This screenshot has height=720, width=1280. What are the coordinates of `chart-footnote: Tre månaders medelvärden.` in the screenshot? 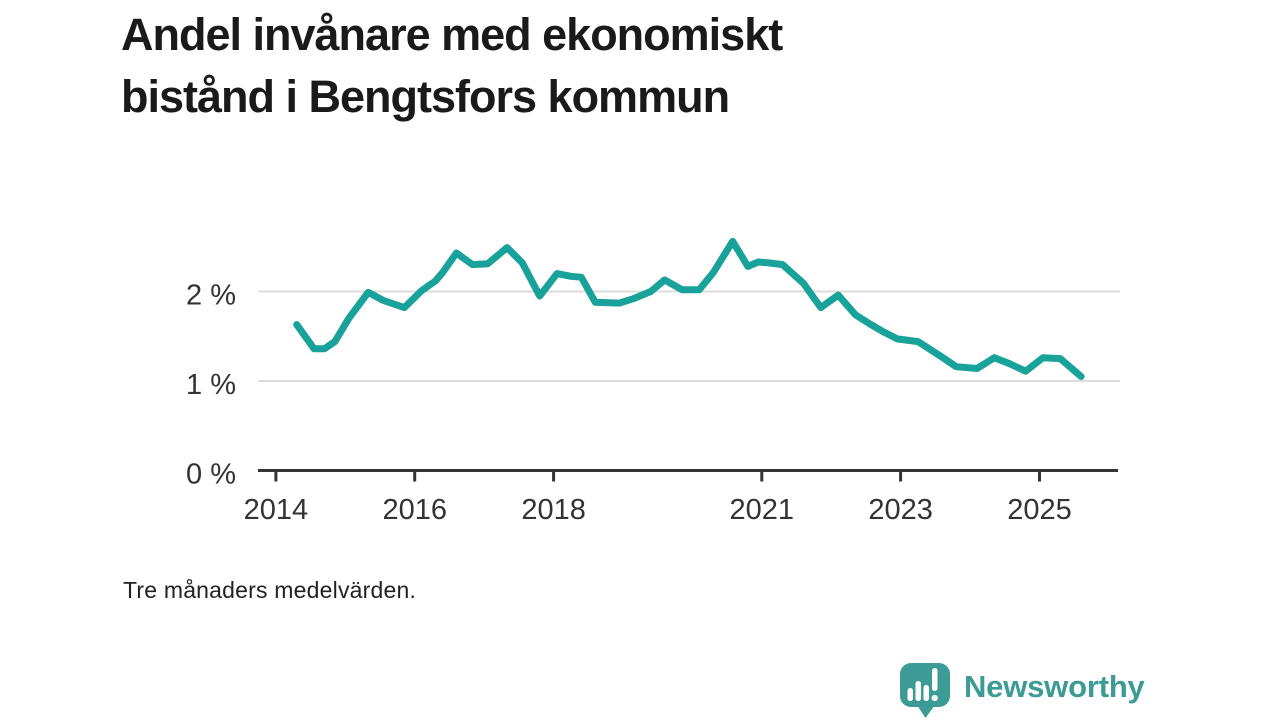 It's located at (270, 590).